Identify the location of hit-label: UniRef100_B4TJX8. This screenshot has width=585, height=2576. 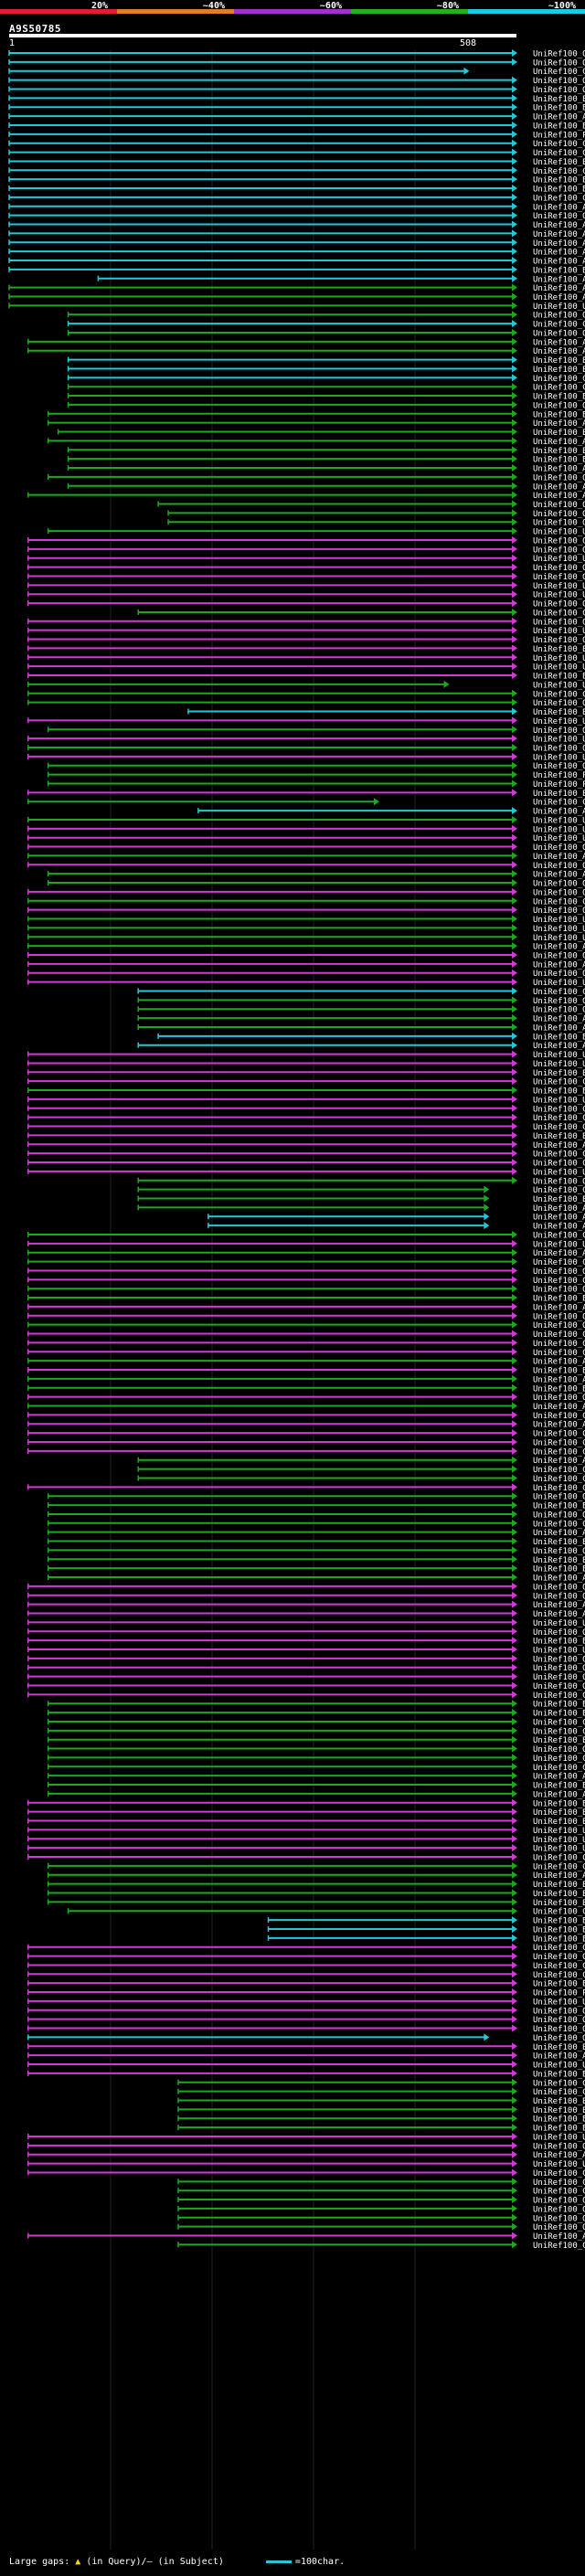
(559, 1705).